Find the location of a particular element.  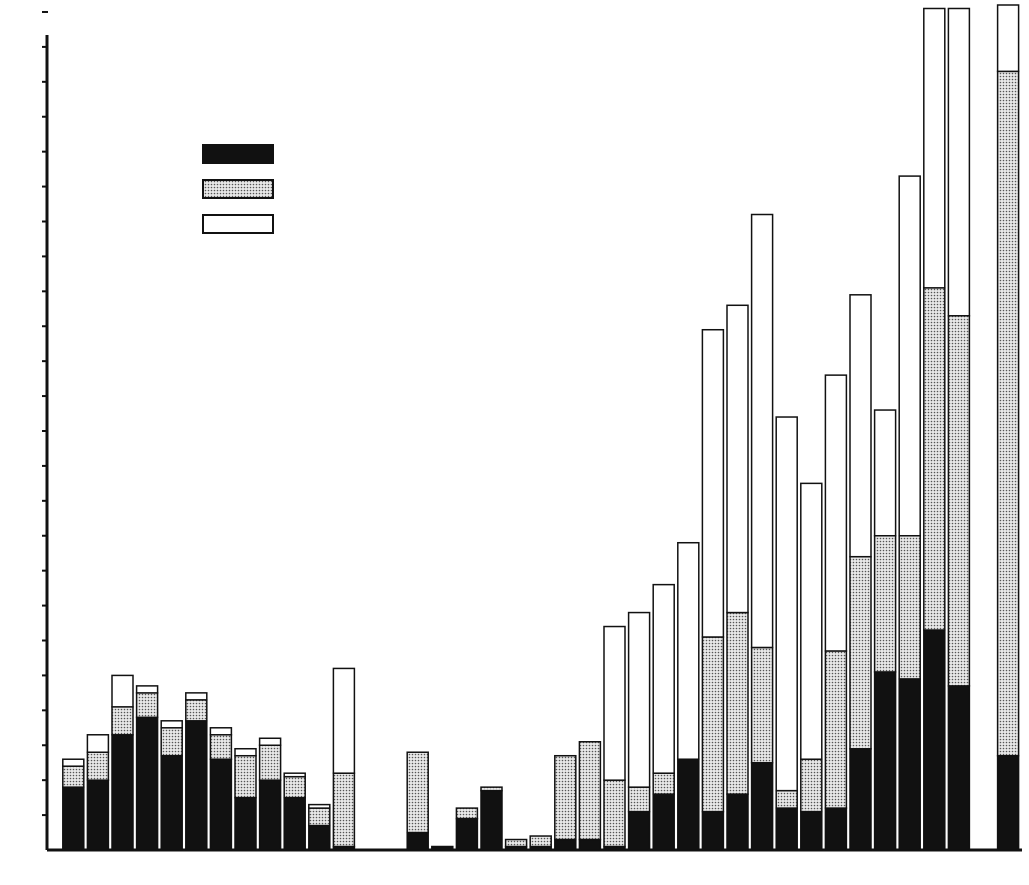

legend is located at coordinates (238, 189).